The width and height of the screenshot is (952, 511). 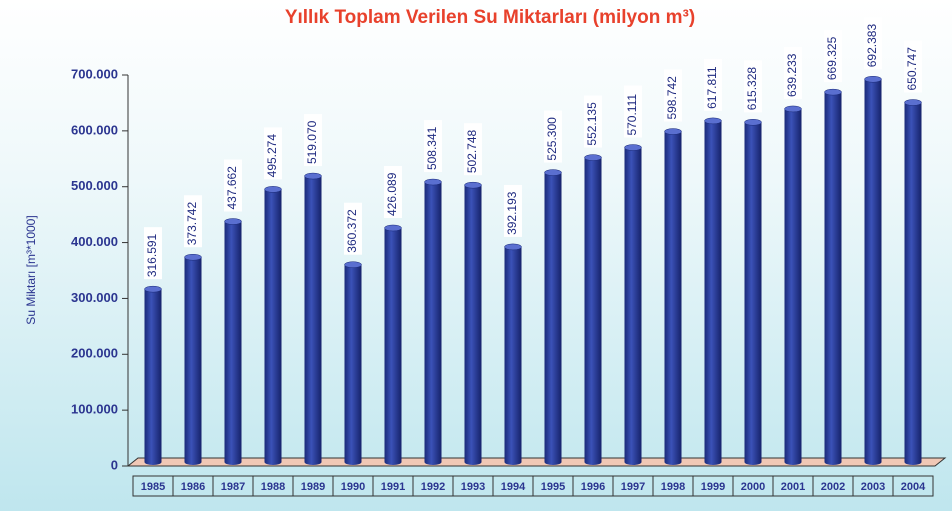 I want to click on x-tick-label: 1998, so click(x=673, y=487).